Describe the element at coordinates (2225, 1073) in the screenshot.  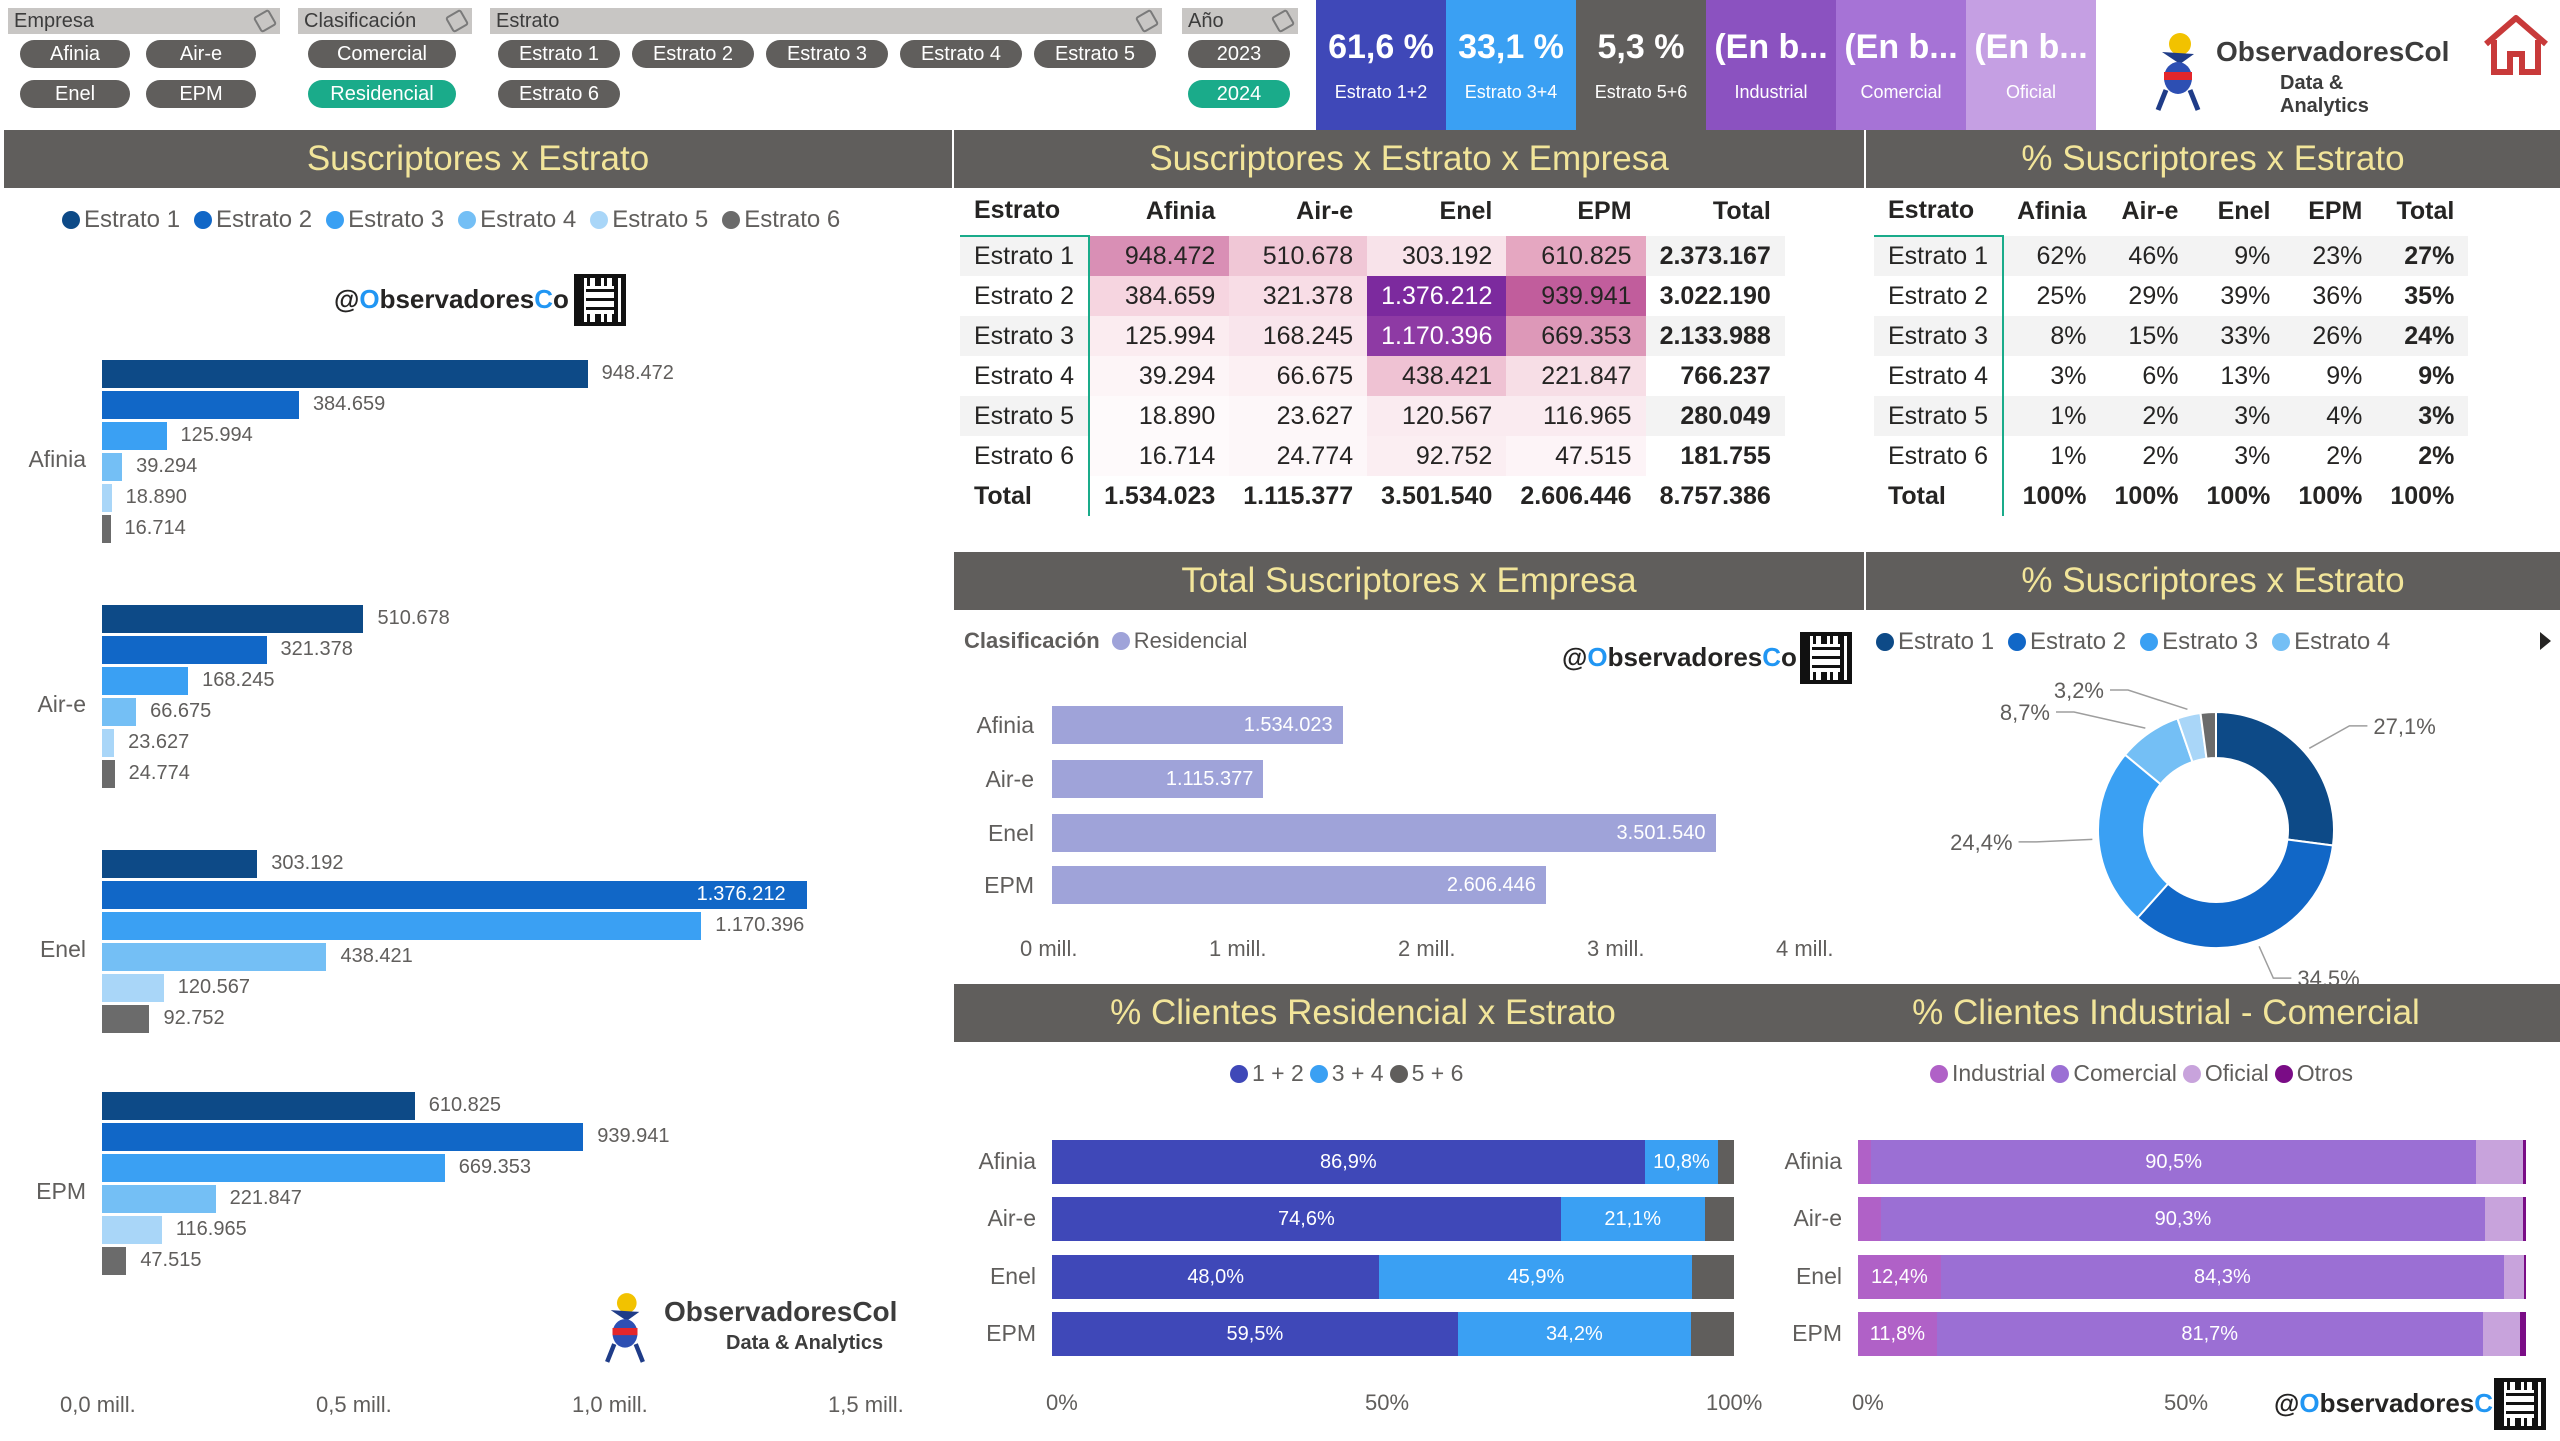
I see `legend-item: Oficial` at that location.